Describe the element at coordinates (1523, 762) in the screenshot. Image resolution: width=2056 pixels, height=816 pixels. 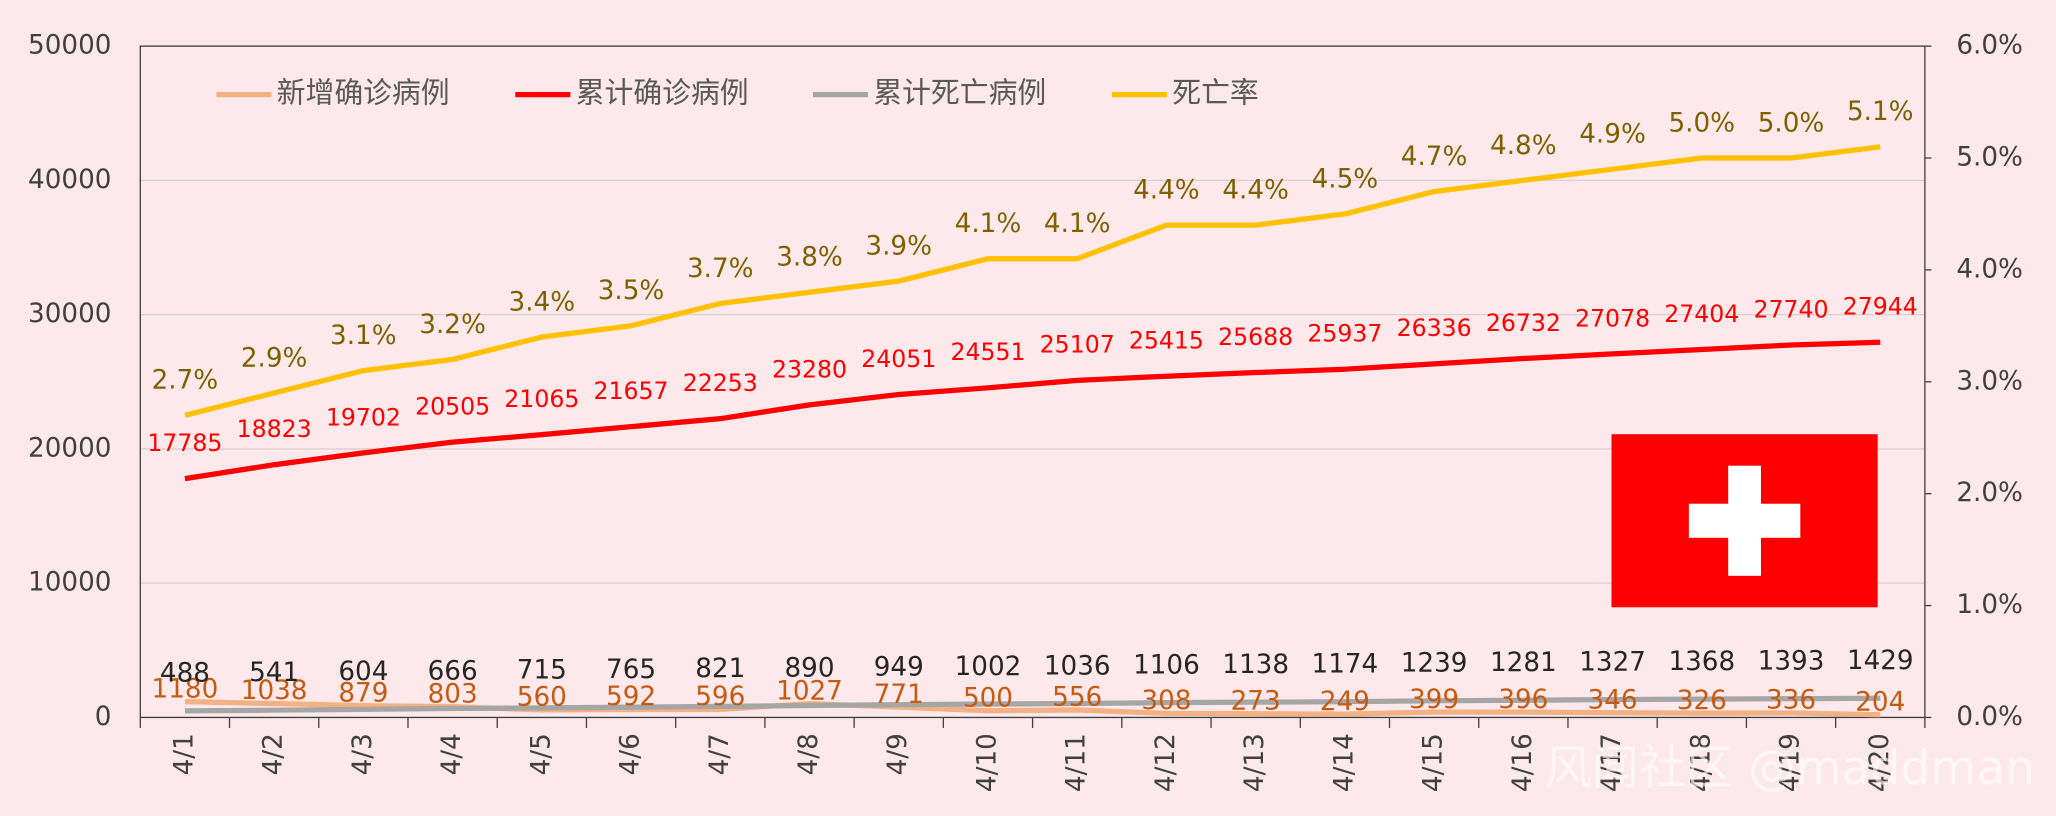
I see `x-tick-label: 4/16` at that location.